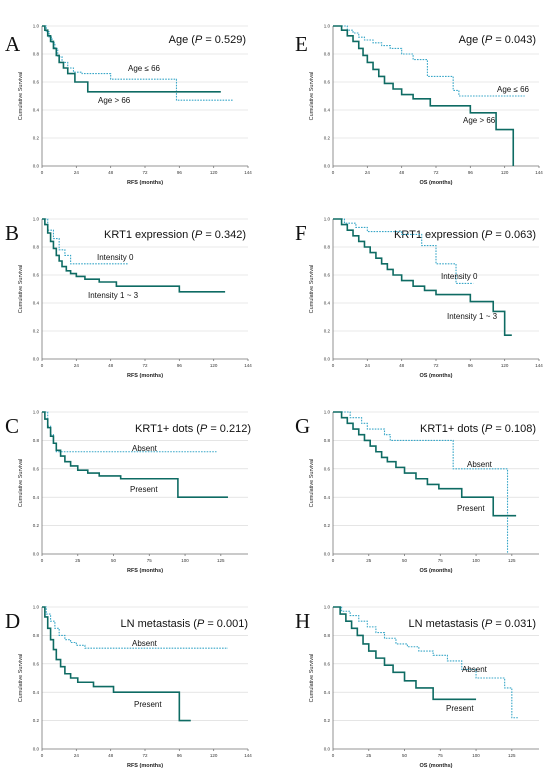 The width and height of the screenshot is (550, 781). Describe the element at coordinates (478, 429) in the screenshot. I see `panel-title: KRT1+ dots (P = 0.108)` at that location.